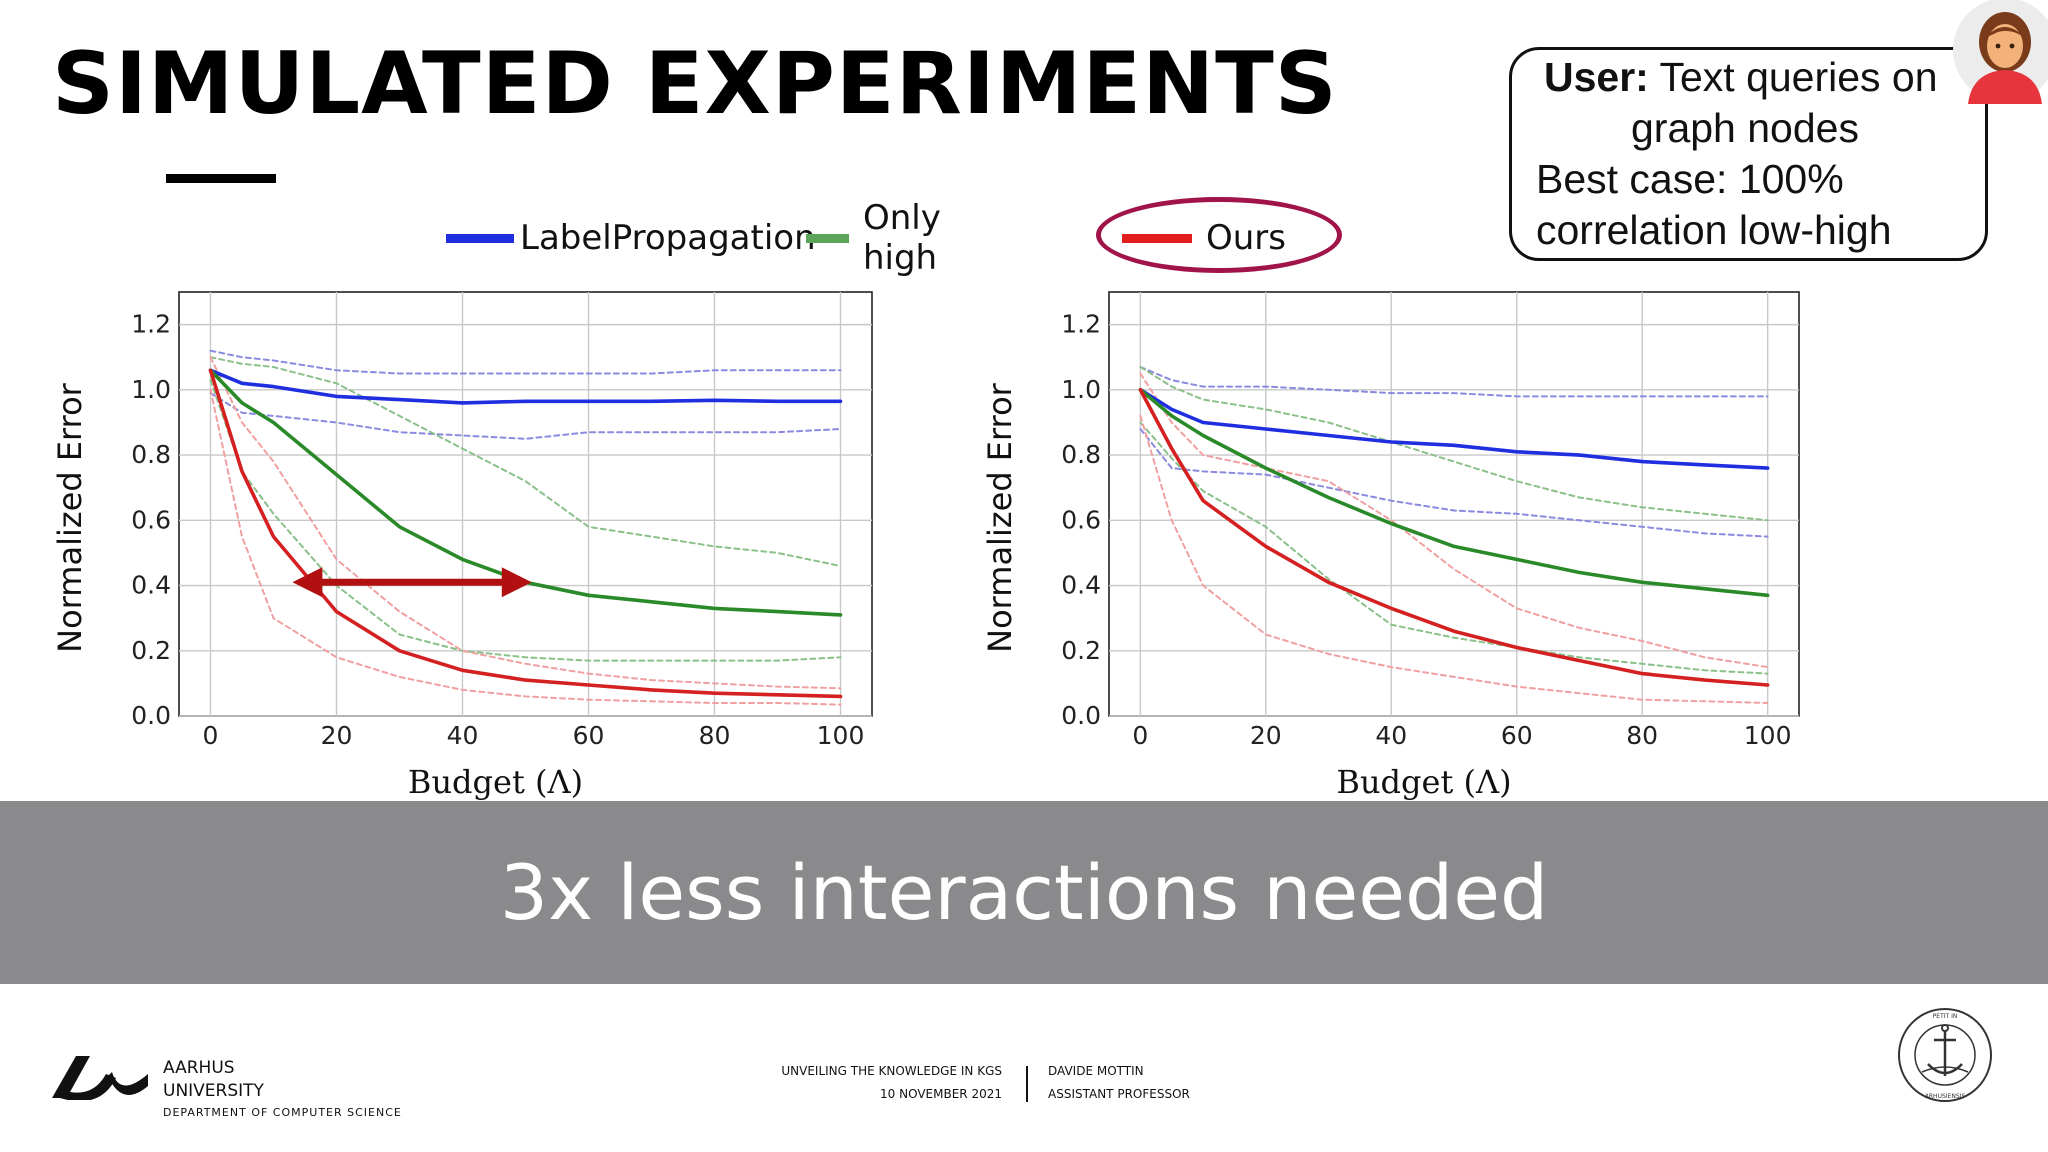 This screenshot has height=1152, width=2048. What do you see at coordinates (1027, 1084) in the screenshot?
I see `footer-divider` at bounding box center [1027, 1084].